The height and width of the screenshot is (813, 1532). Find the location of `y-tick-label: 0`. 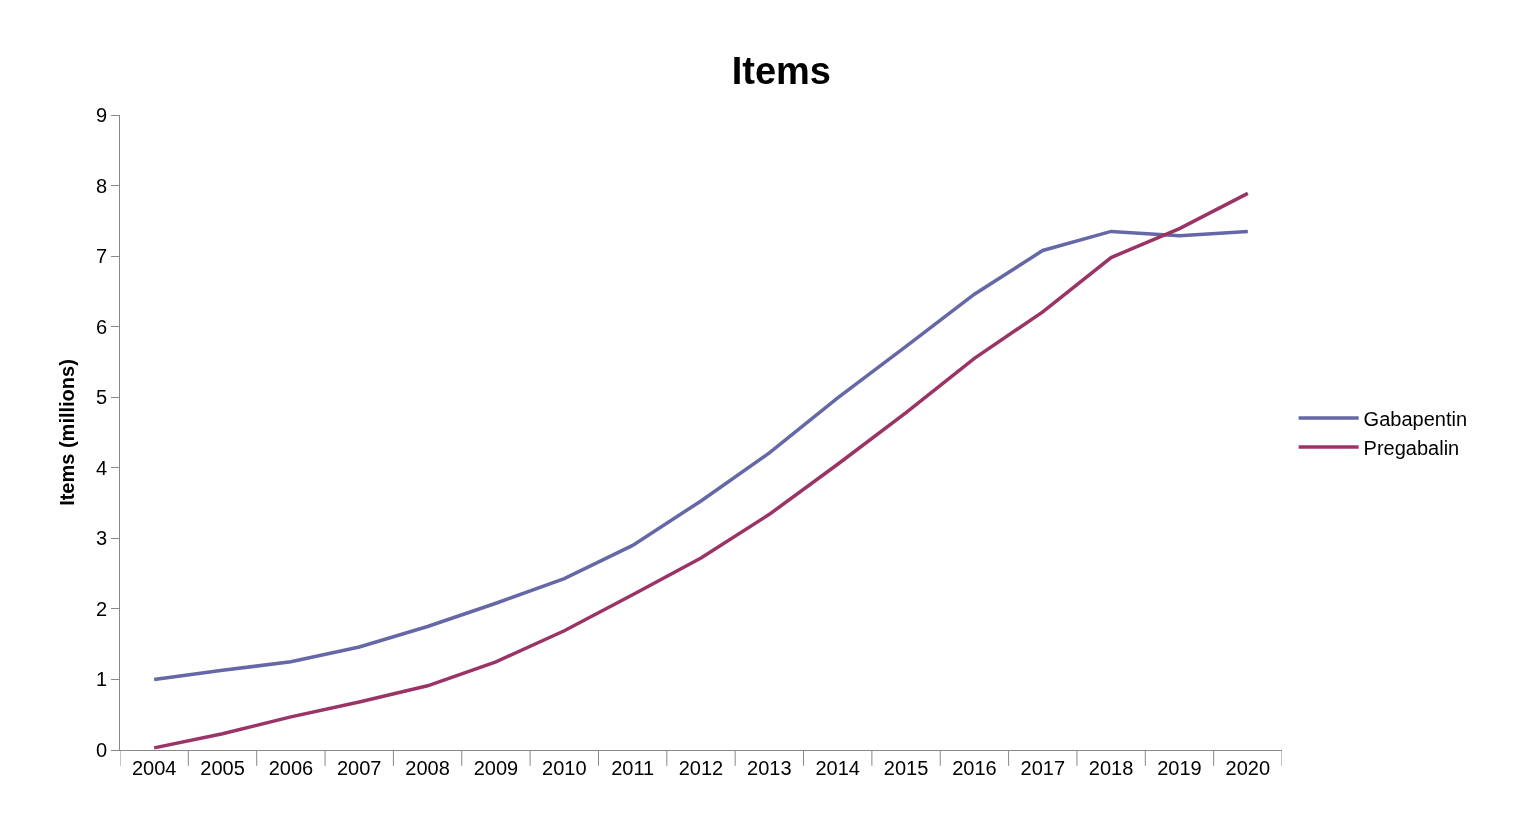

y-tick-label: 0 is located at coordinates (101, 750).